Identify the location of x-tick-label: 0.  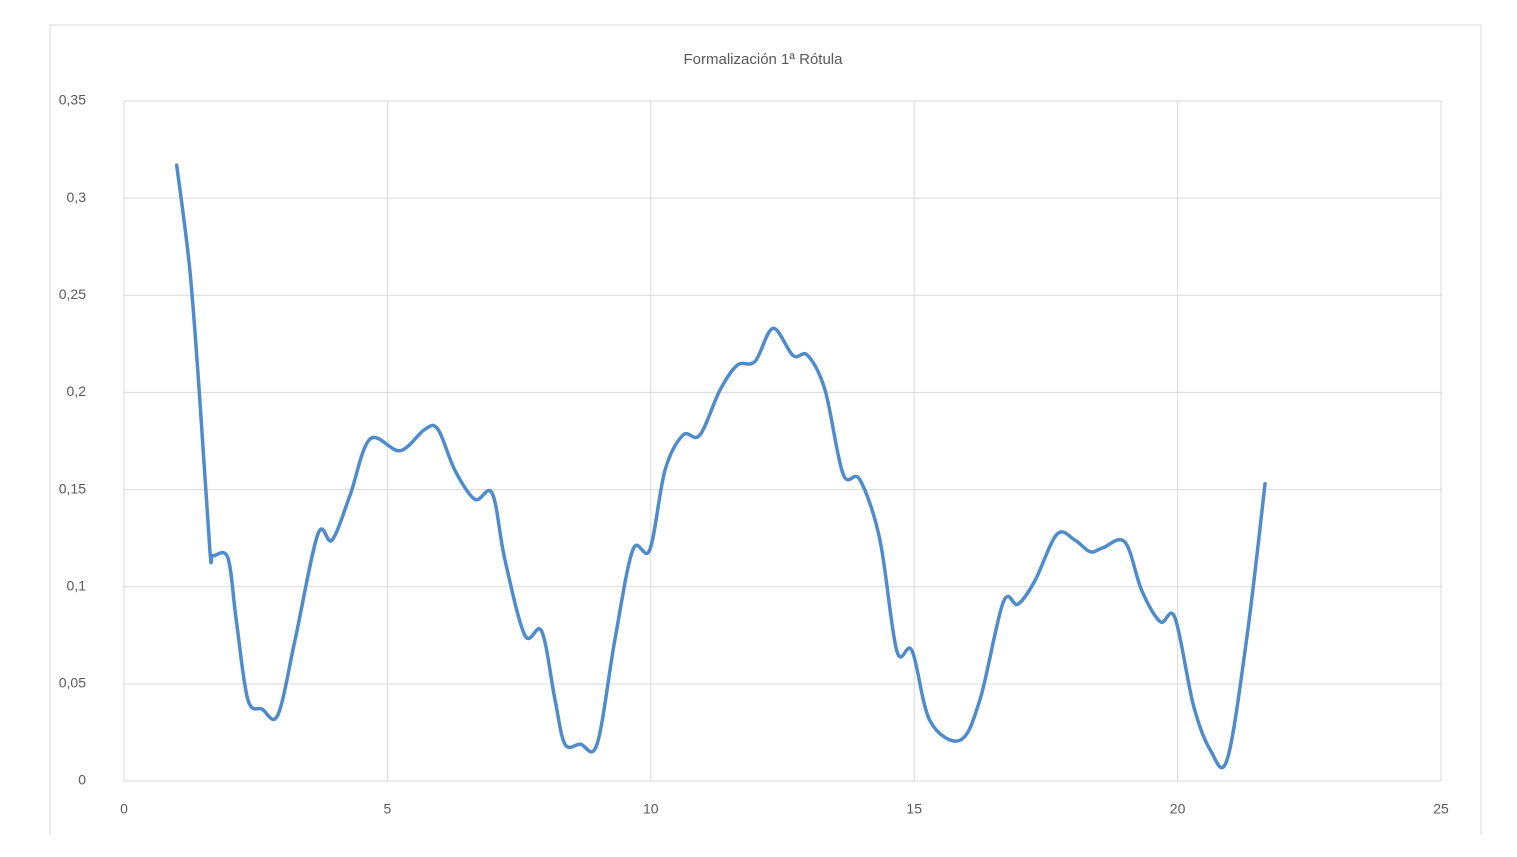
(124, 809).